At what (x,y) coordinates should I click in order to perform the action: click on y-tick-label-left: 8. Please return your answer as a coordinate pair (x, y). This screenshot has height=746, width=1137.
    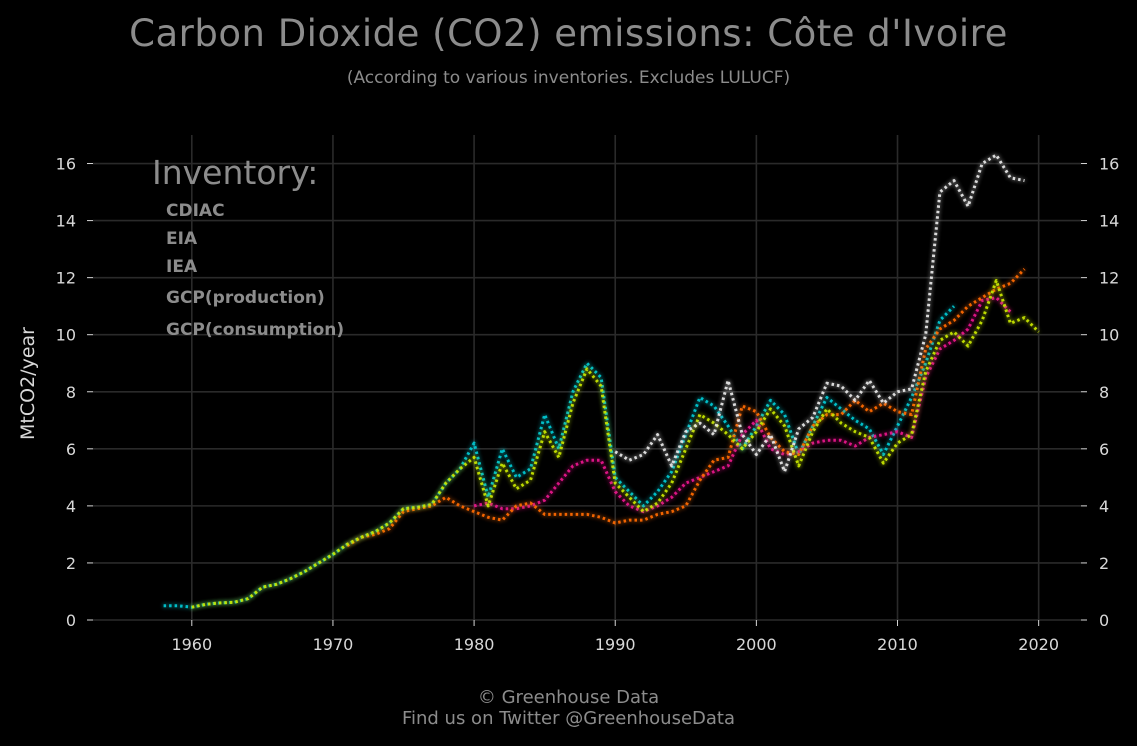
    Looking at the image, I should click on (71, 392).